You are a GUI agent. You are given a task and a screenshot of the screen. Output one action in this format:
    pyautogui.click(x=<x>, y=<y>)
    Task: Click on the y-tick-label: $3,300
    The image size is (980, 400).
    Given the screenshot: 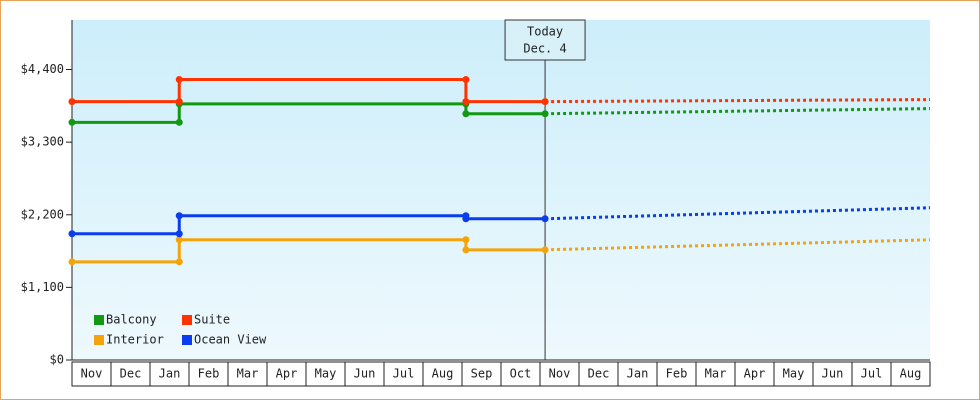 What is the action you would take?
    pyautogui.click(x=42, y=142)
    